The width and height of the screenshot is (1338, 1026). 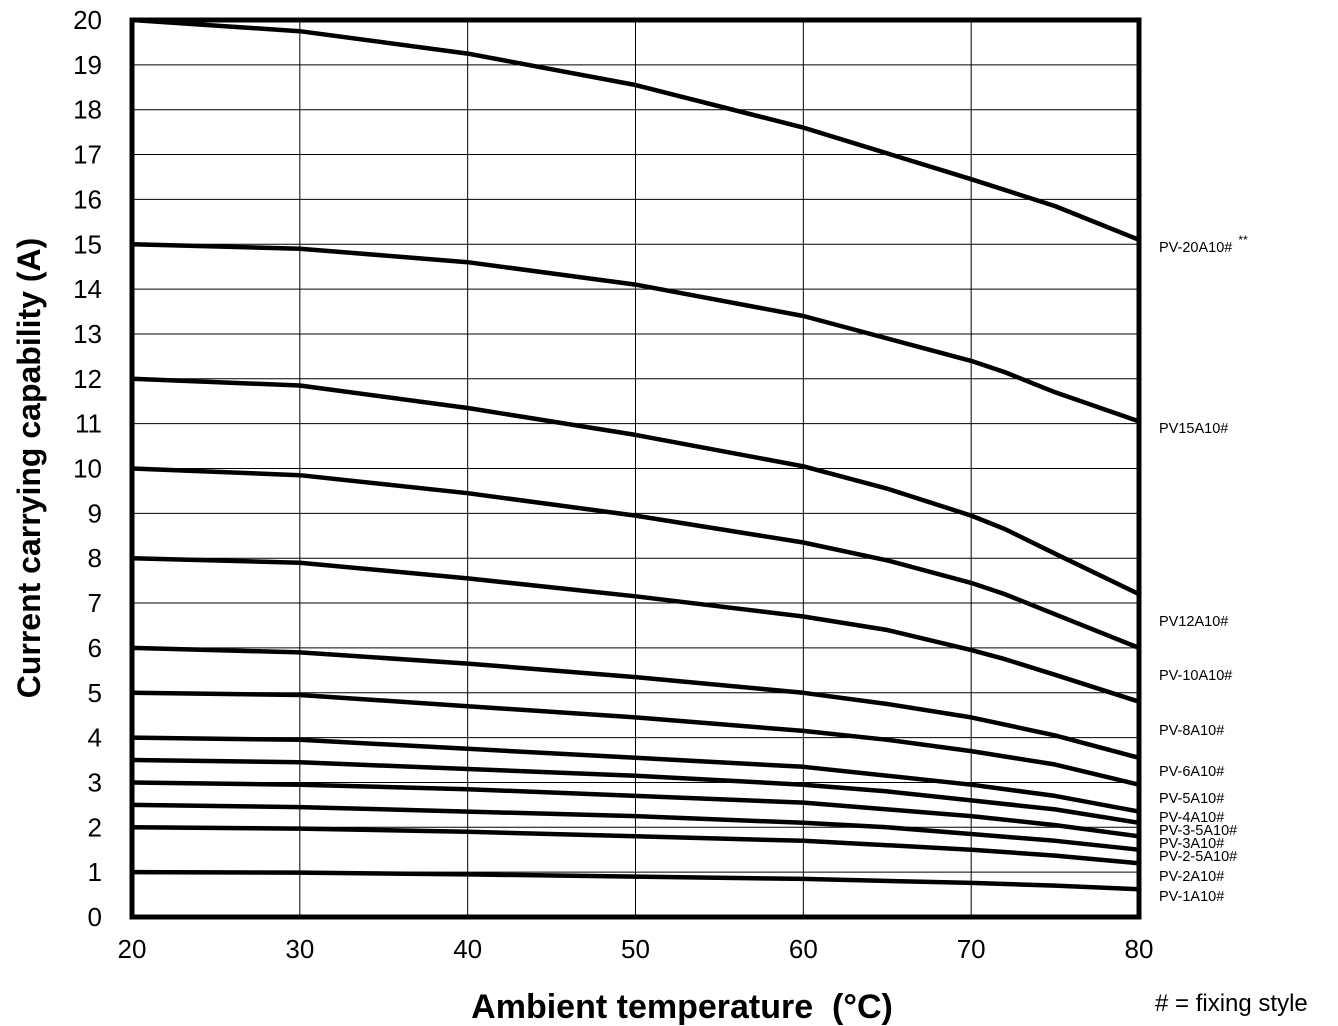 I want to click on y-tick-label: 3, so click(x=95, y=782).